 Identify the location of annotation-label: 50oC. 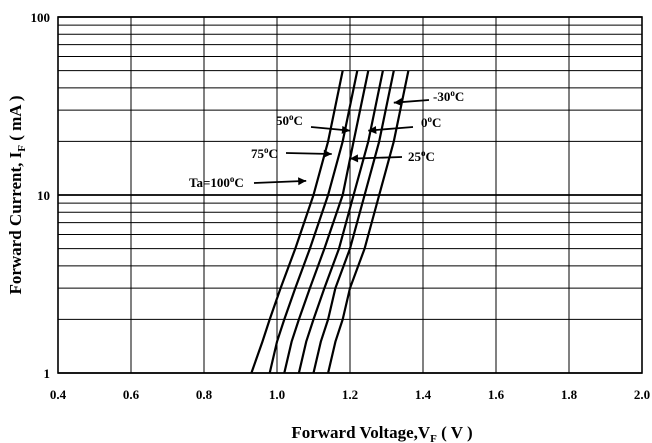
(289, 120).